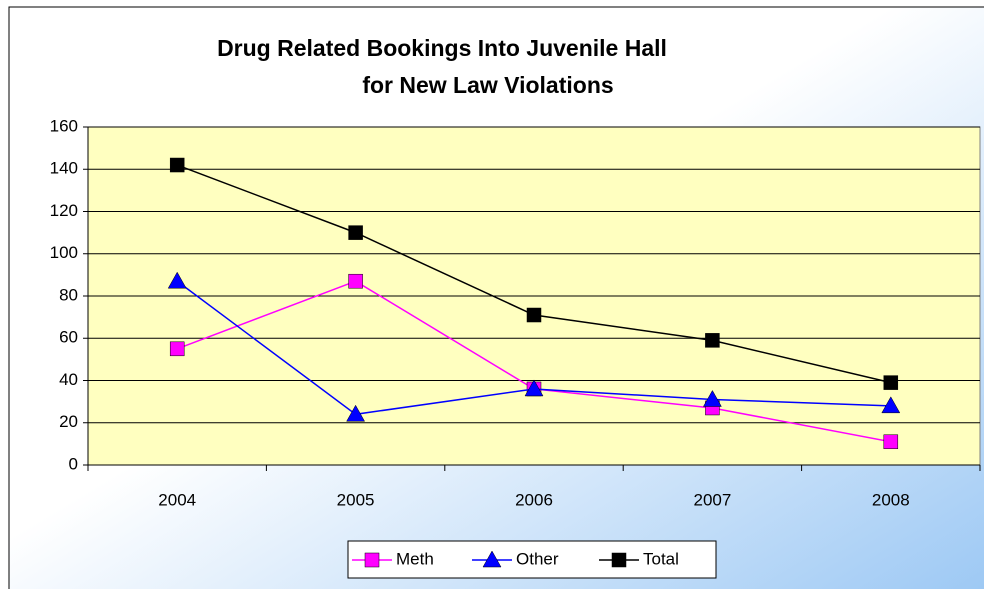 The image size is (984, 594). What do you see at coordinates (712, 499) in the screenshot?
I see `x-tick-label: 2007` at bounding box center [712, 499].